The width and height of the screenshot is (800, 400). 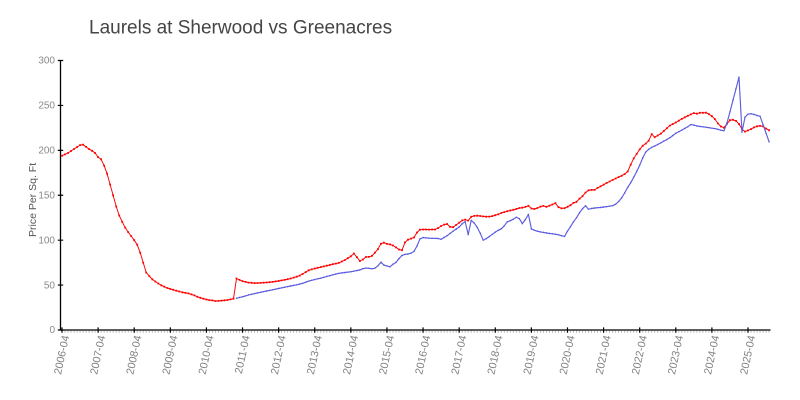 What do you see at coordinates (33, 200) in the screenshot?
I see `svg-text: Price Per Sq. Ft` at bounding box center [33, 200].